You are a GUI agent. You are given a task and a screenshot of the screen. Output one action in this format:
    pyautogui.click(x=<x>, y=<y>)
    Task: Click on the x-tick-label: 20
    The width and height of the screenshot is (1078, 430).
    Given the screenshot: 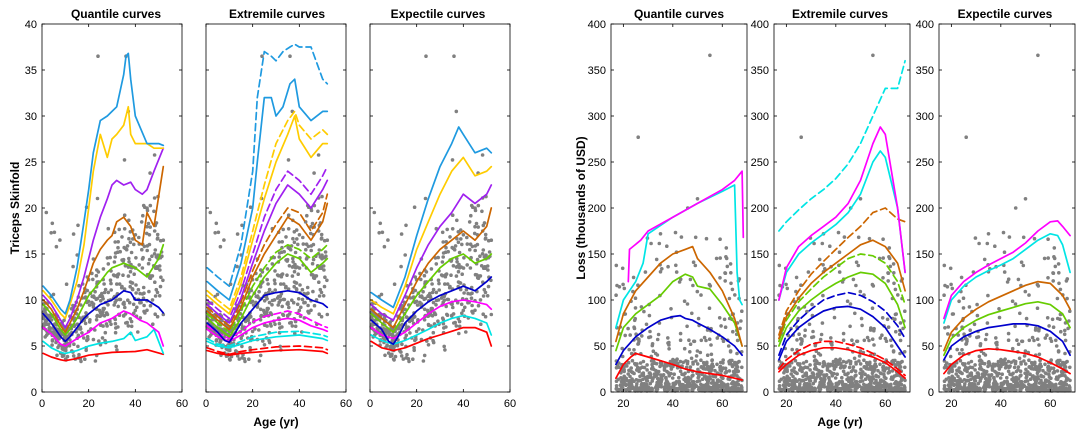 What is the action you would take?
    pyautogui.click(x=417, y=404)
    